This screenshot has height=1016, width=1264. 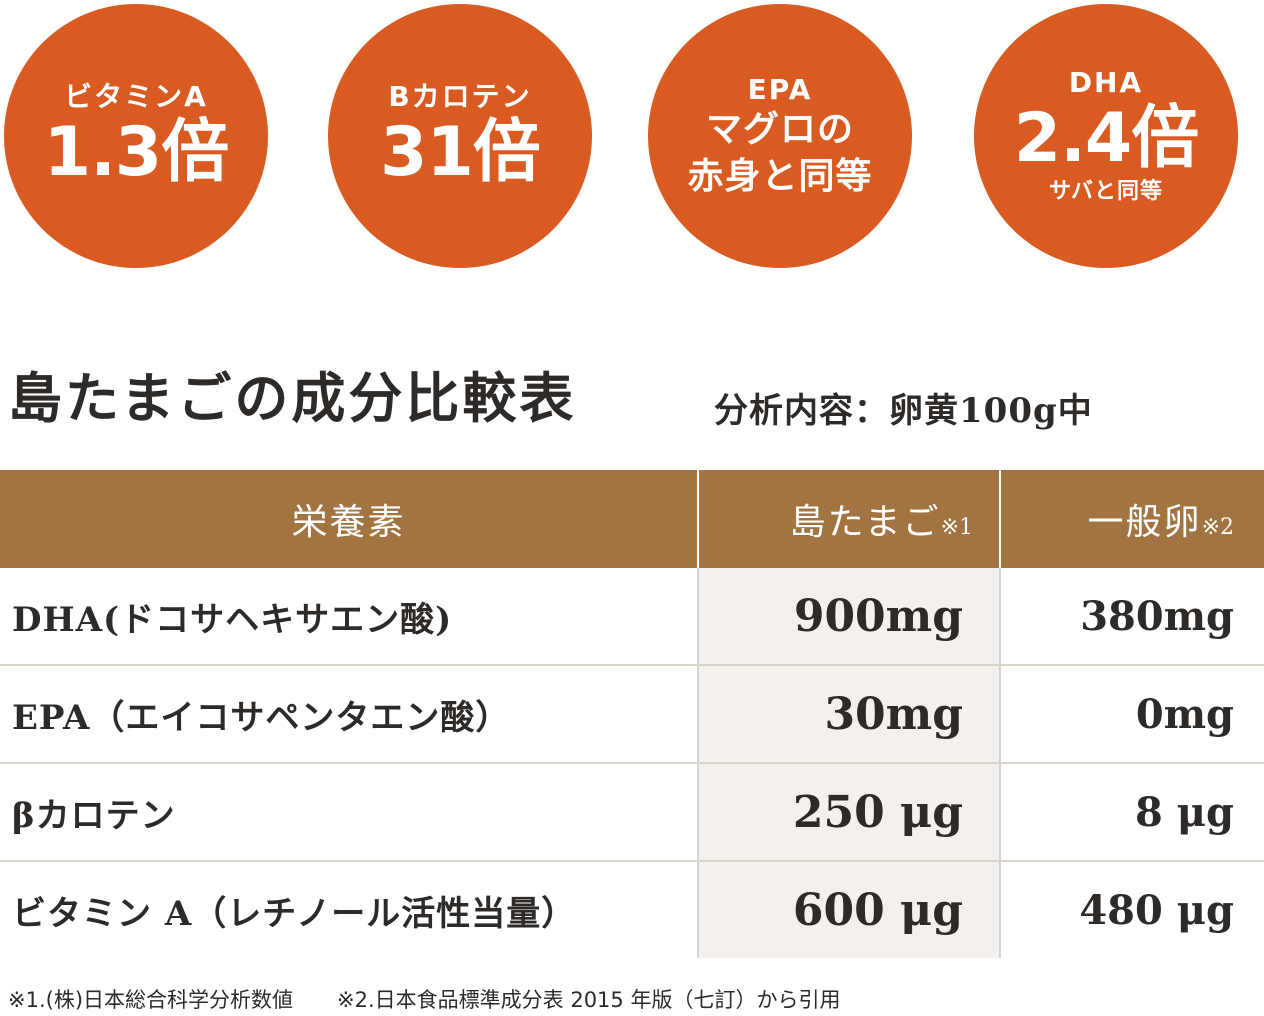 I want to click on table-header-row: 栄養素 島たまご※1 一般卵※2, so click(x=632, y=519).